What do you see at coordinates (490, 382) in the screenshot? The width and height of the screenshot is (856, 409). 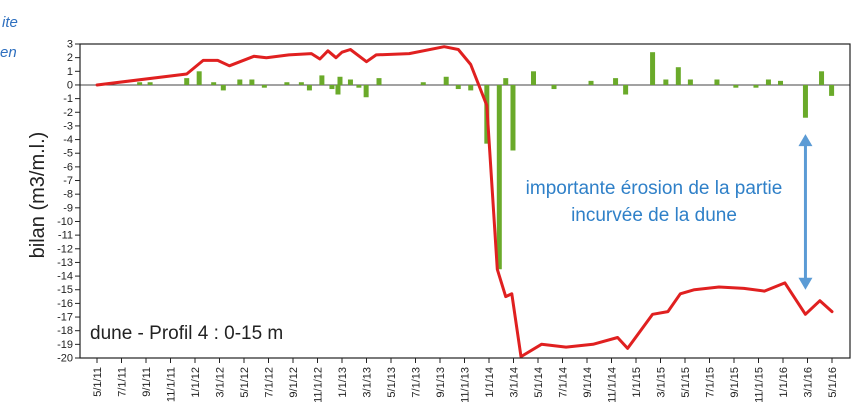 I see `x-tick-label: 1/1/14` at bounding box center [490, 382].